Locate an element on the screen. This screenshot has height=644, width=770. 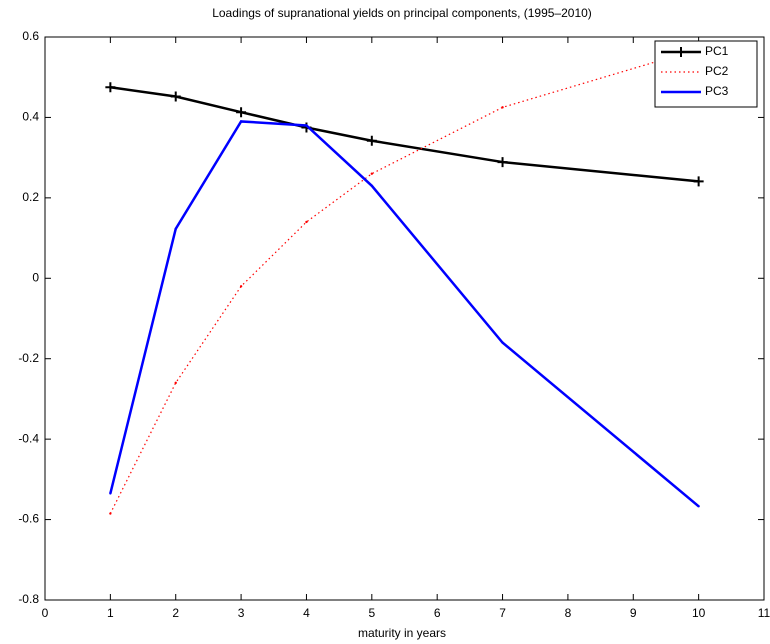
x-tick-label: 5 is located at coordinates (371, 613).